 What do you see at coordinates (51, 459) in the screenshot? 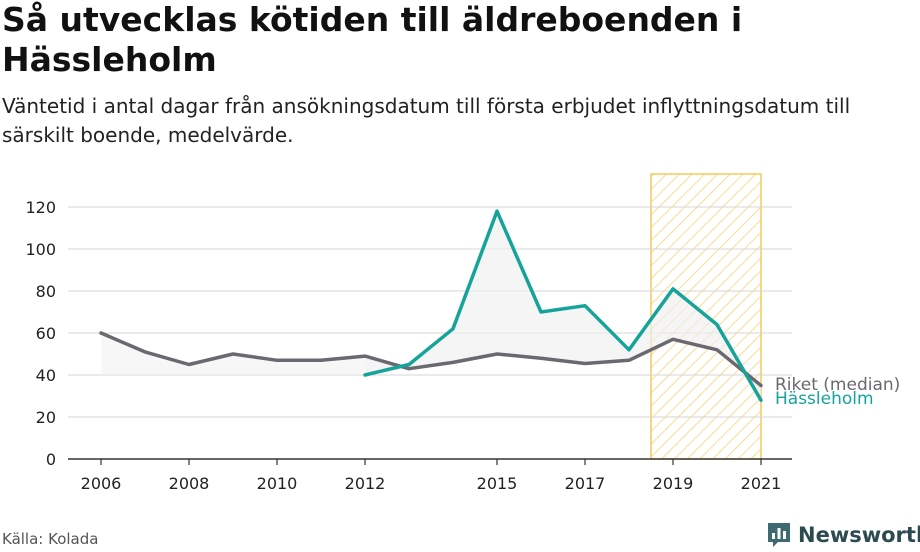
I see `y-tick-label: 0` at bounding box center [51, 459].